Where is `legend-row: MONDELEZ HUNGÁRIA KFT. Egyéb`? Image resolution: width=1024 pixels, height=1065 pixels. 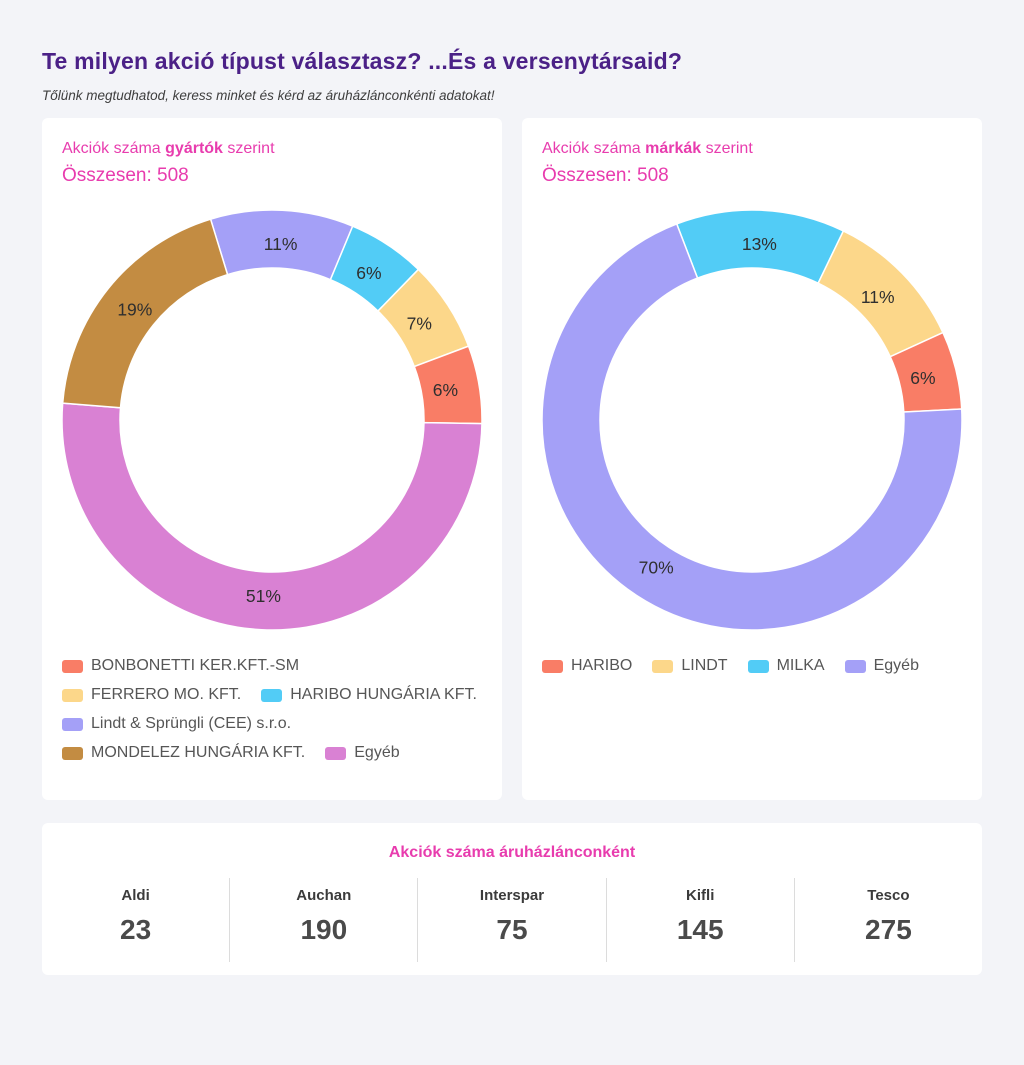 legend-row: MONDELEZ HUNGÁRIA KFT. Egyéb is located at coordinates (272, 753).